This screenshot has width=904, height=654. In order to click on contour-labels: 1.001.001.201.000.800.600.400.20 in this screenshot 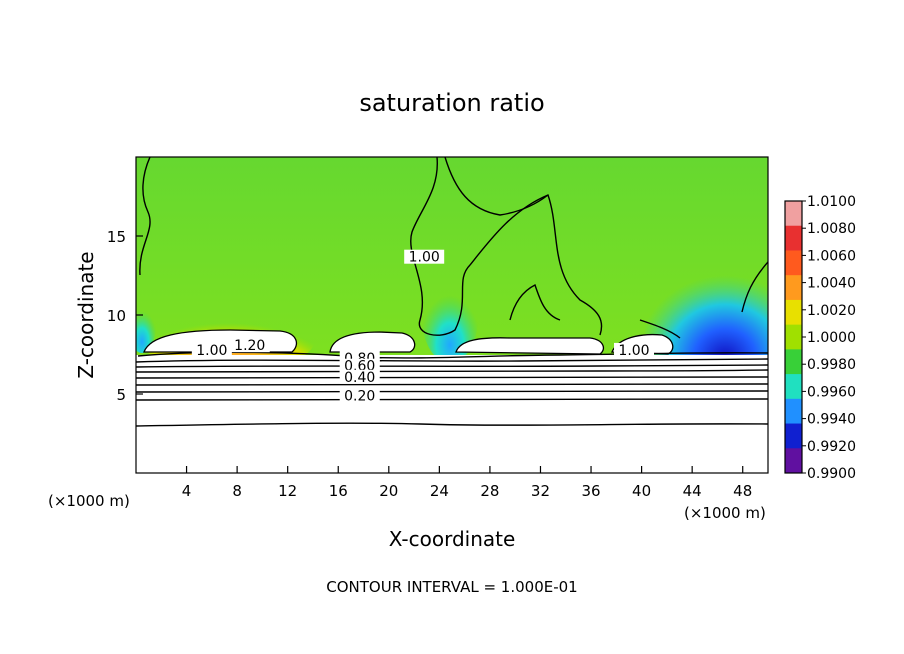, I will do `click(423, 327)`.